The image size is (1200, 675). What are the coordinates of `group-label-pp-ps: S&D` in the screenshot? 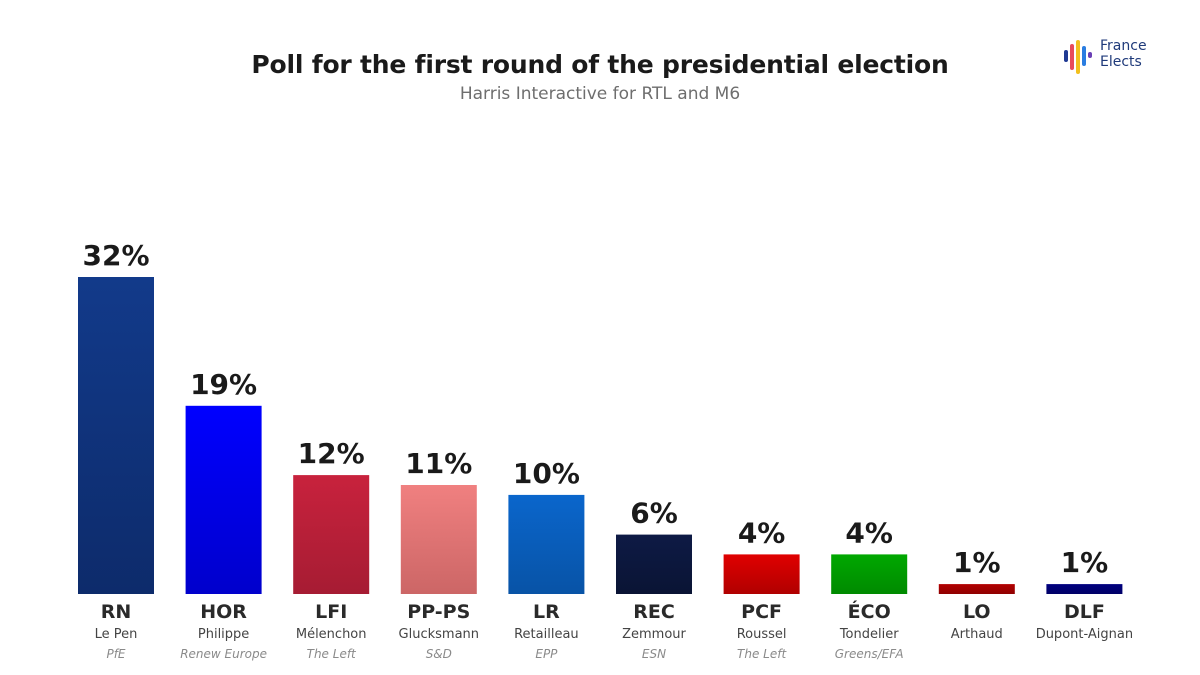 It's located at (439, 654).